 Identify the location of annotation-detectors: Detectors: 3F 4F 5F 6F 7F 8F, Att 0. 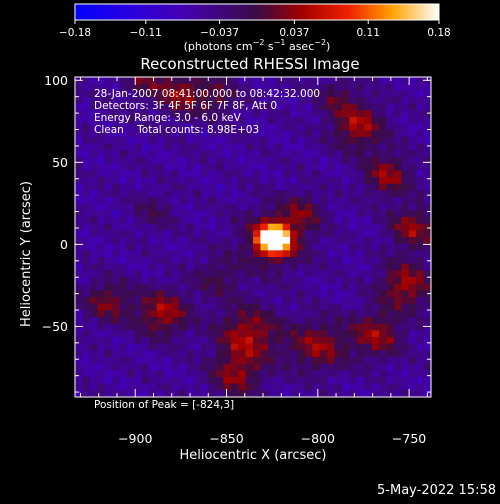
(185, 106).